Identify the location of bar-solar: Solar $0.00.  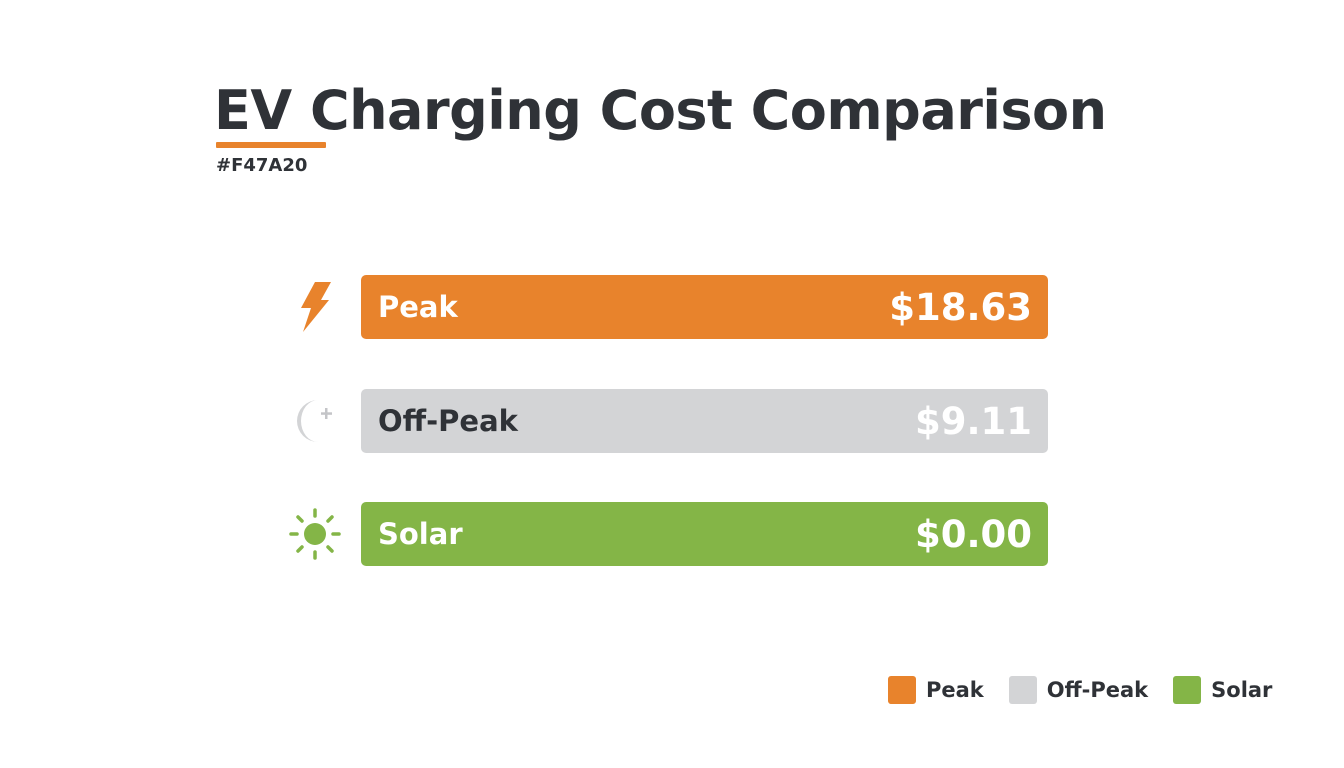
(704, 534).